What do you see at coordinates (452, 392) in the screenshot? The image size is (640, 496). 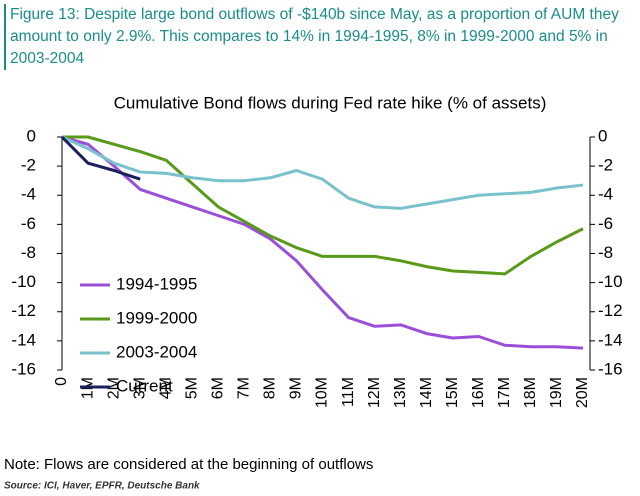 I see `x-tick-label: 15M` at bounding box center [452, 392].